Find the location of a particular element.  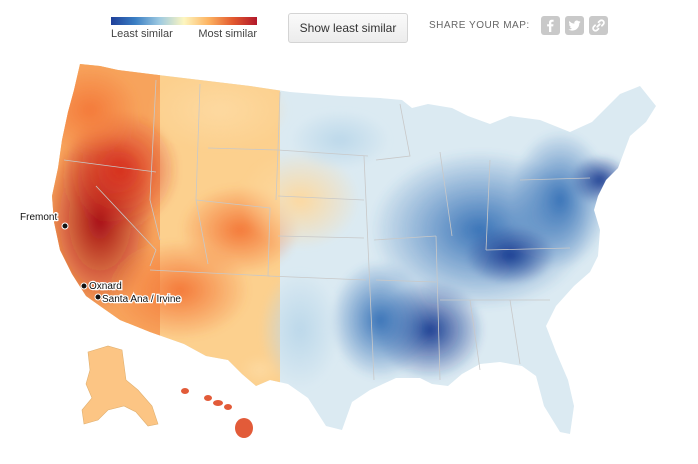

fremont-marker: Fremont is located at coordinates (44, 220).